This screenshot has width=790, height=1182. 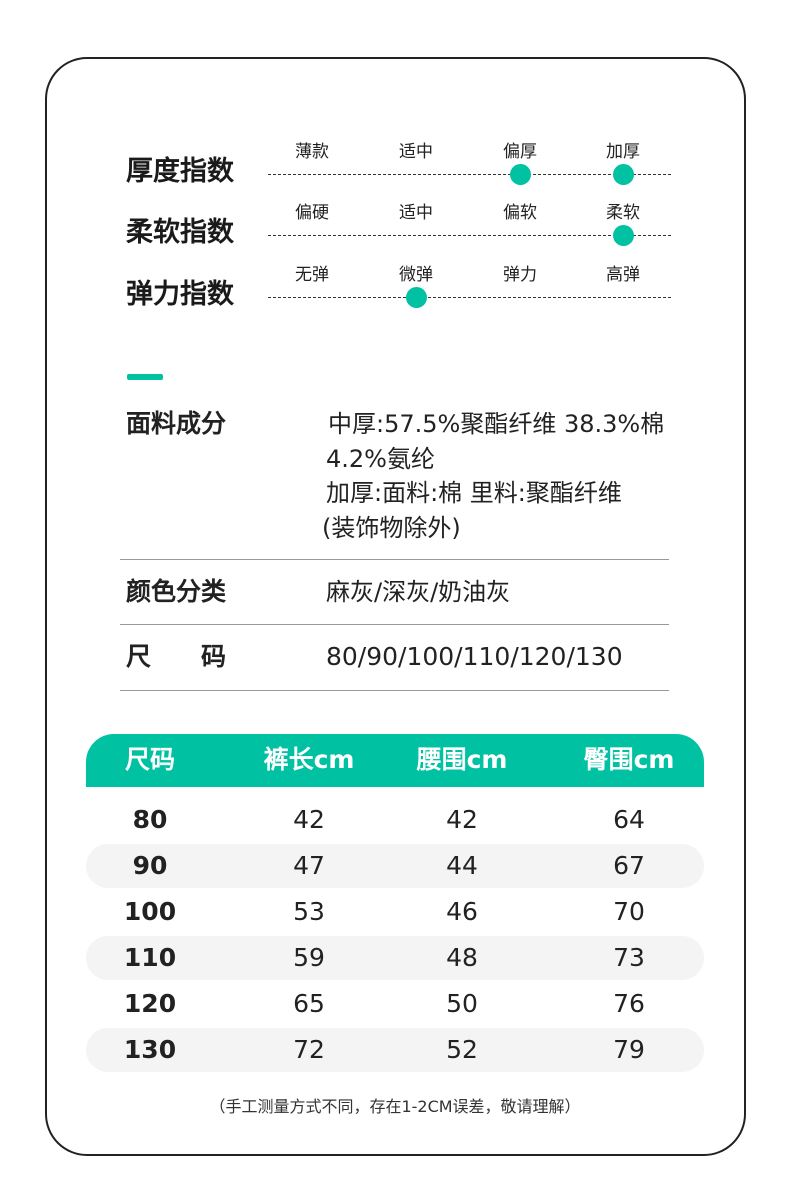 I want to click on table-cell: 48, so click(x=462, y=957).